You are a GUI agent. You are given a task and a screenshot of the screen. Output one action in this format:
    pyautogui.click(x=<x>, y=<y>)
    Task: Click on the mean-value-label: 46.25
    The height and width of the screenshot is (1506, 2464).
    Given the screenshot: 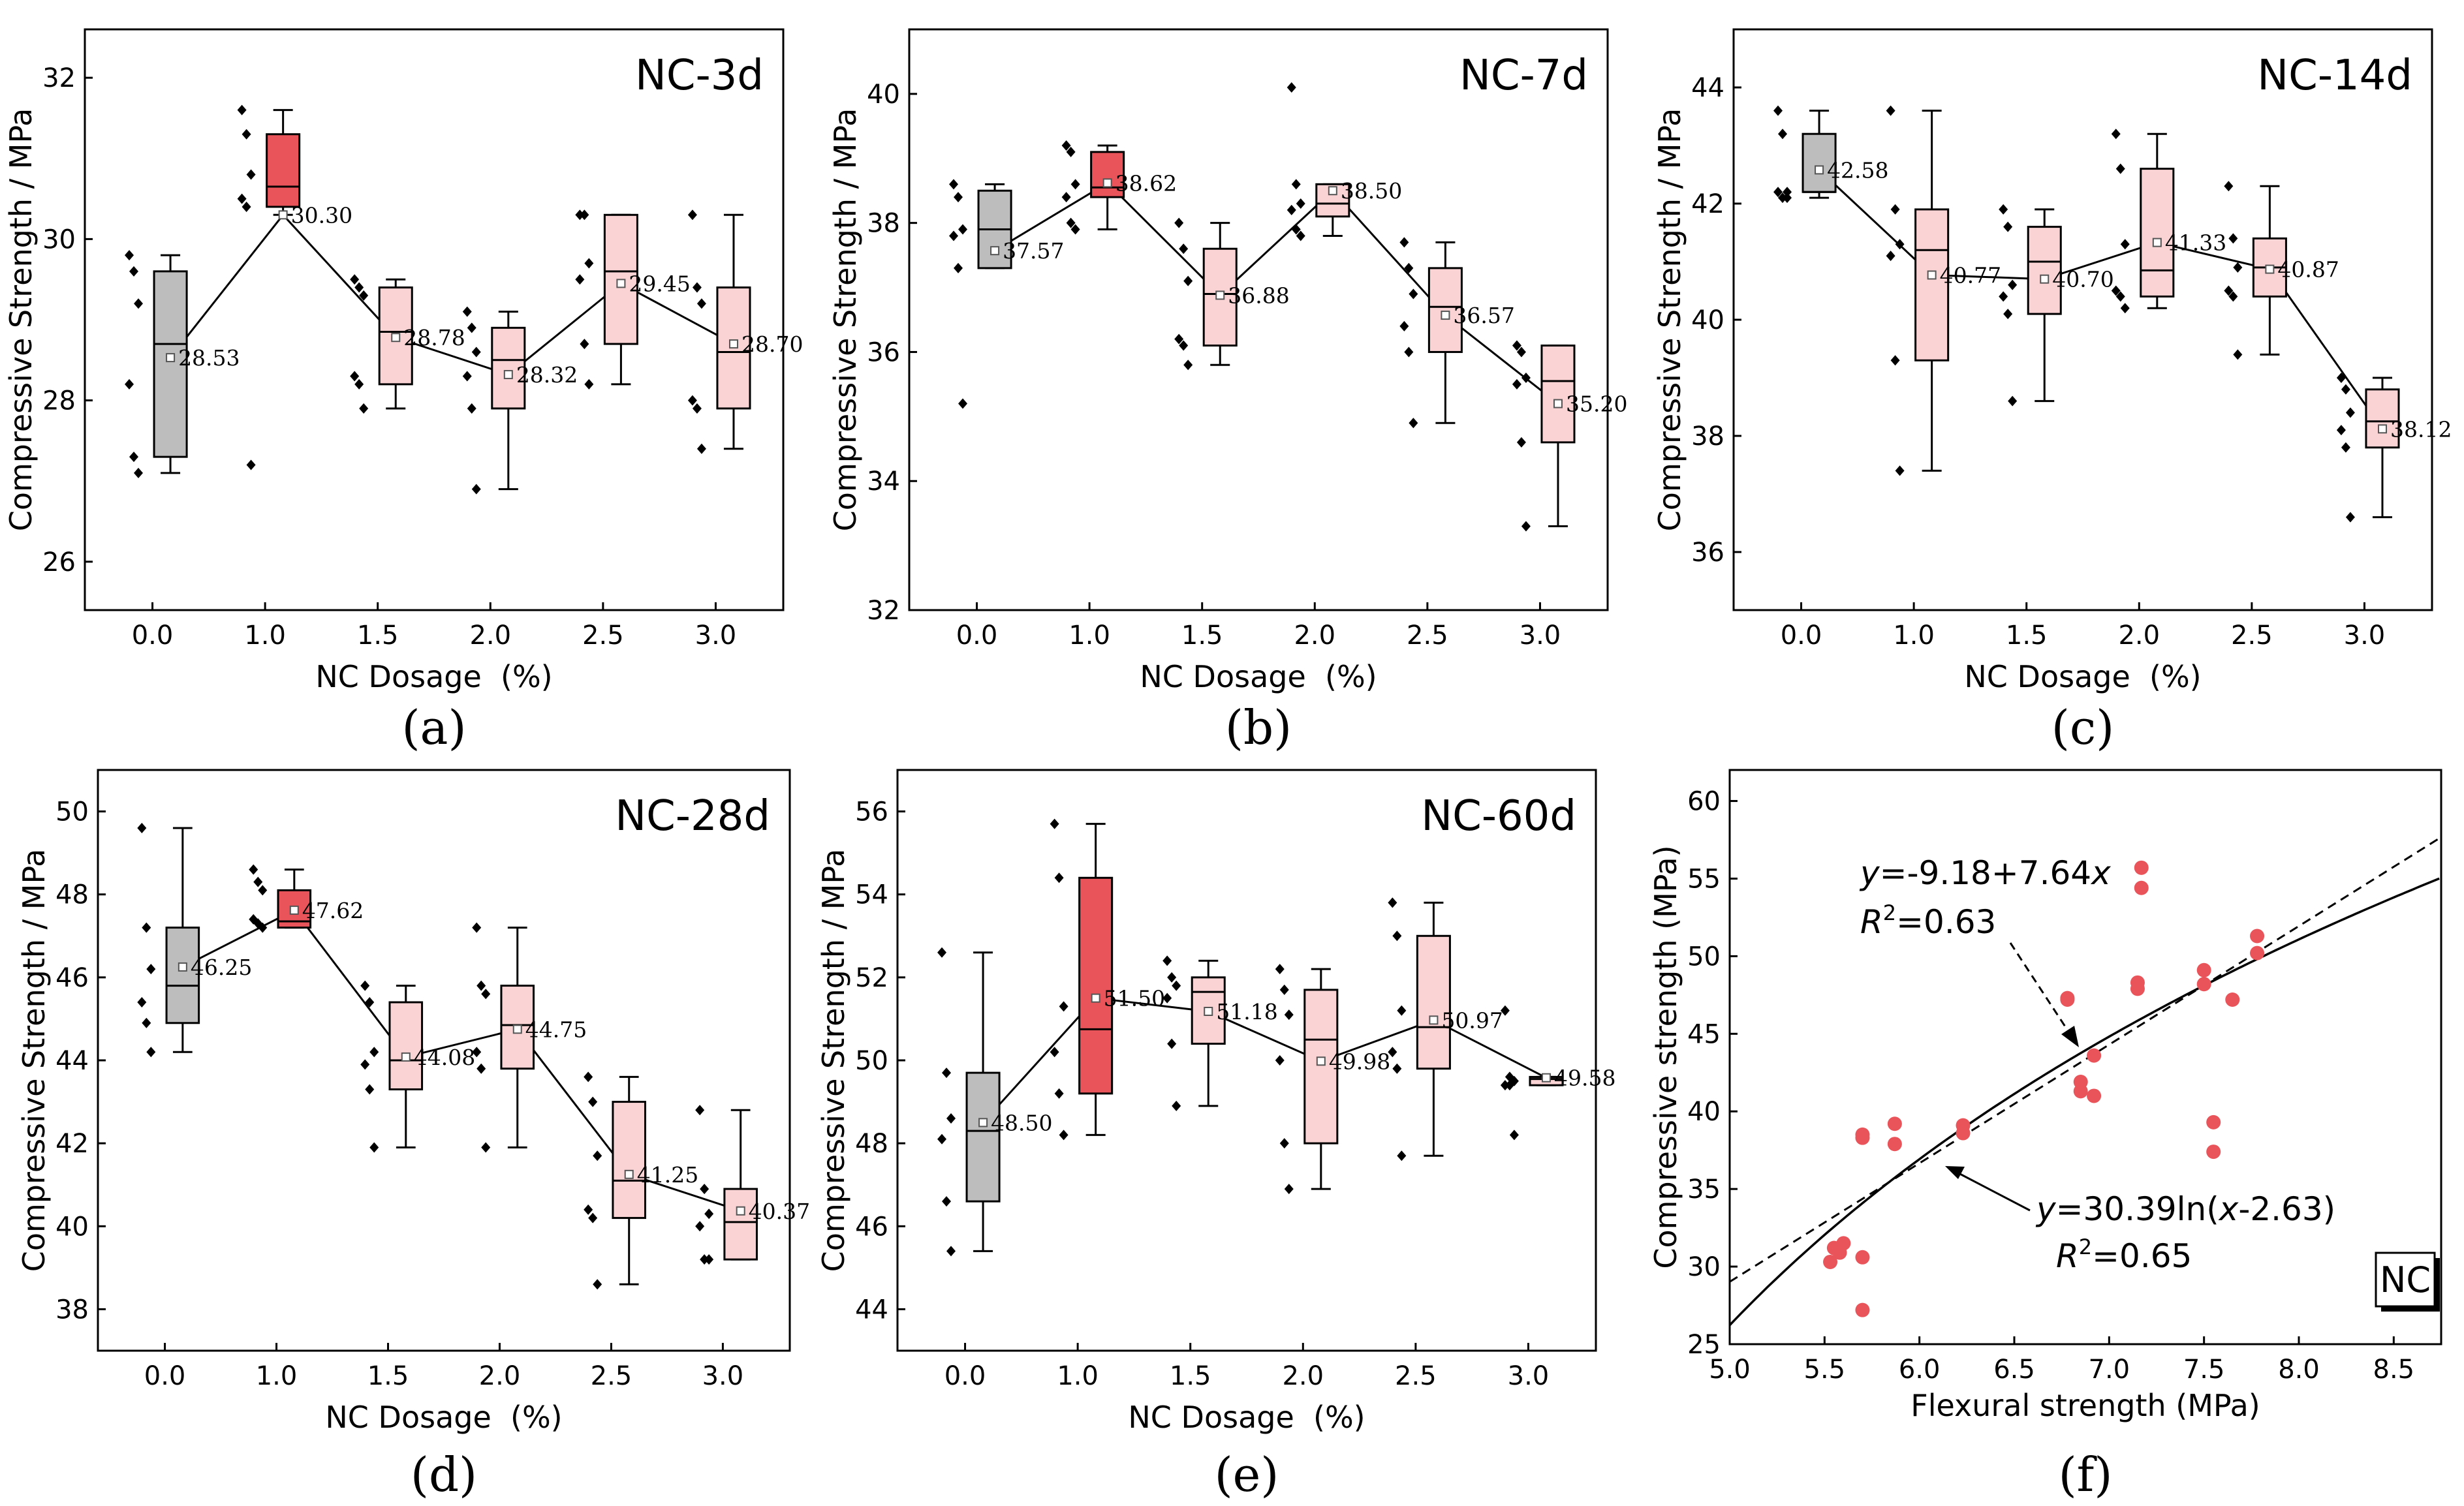 What is the action you would take?
    pyautogui.click(x=221, y=967)
    